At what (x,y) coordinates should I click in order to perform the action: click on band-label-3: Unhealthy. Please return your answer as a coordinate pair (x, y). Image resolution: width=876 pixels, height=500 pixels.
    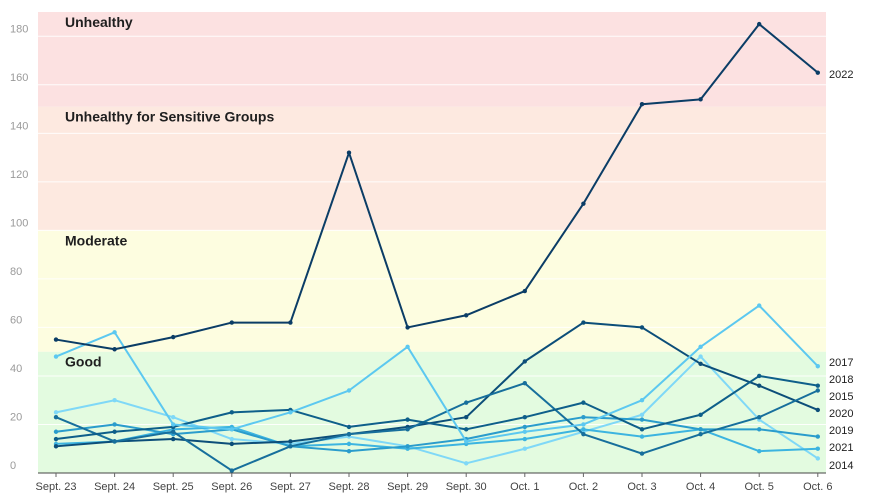
    Looking at the image, I should click on (99, 22).